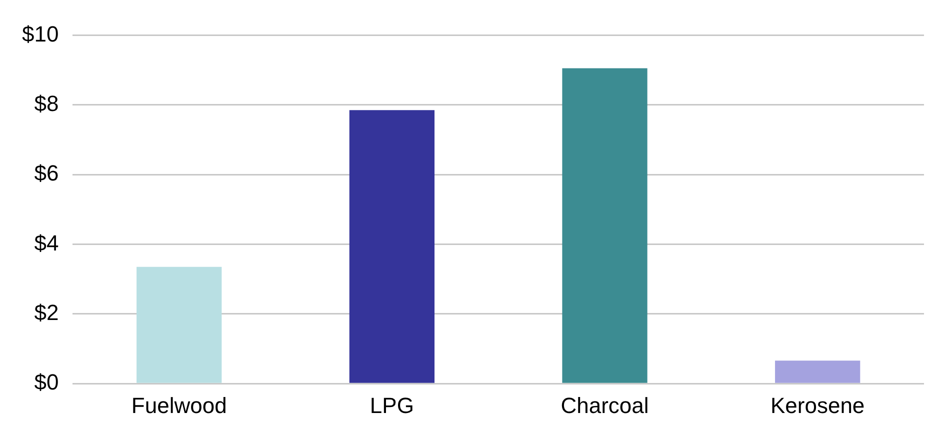  What do you see at coordinates (46, 103) in the screenshot?
I see `y-tick-label: $8` at bounding box center [46, 103].